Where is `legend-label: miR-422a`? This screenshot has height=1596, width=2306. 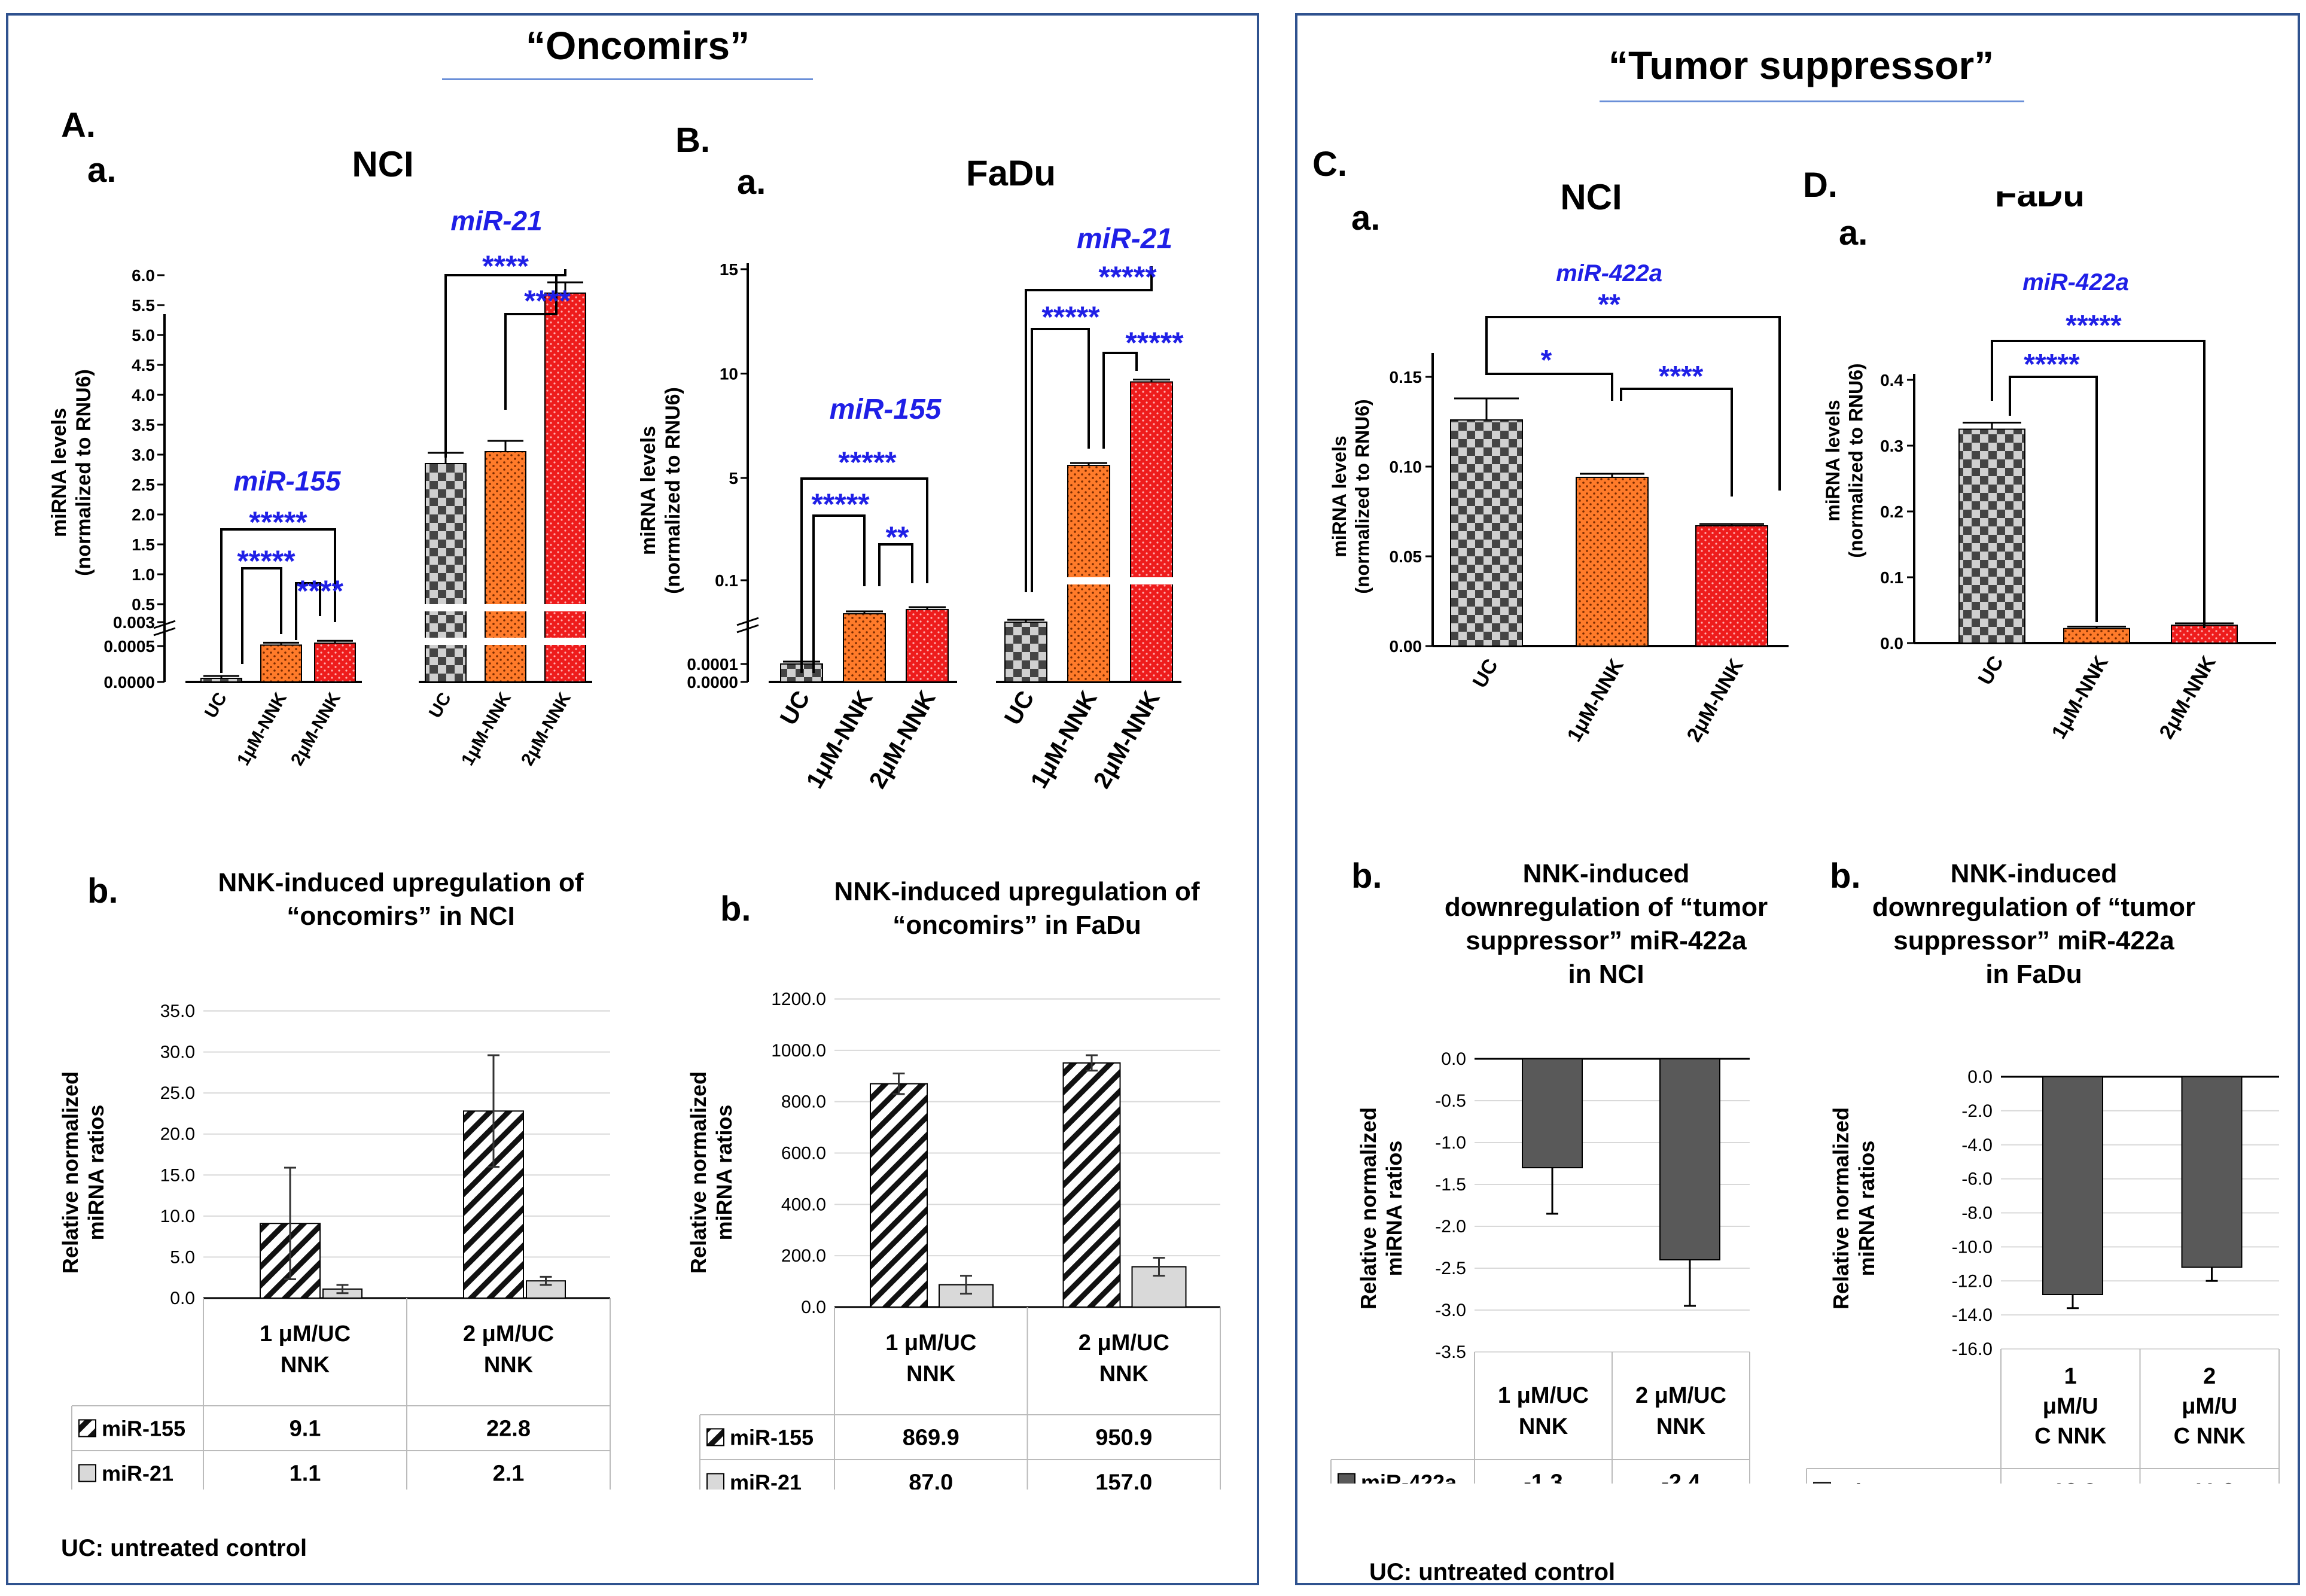 legend-label: miR-422a is located at coordinates (1884, 1481).